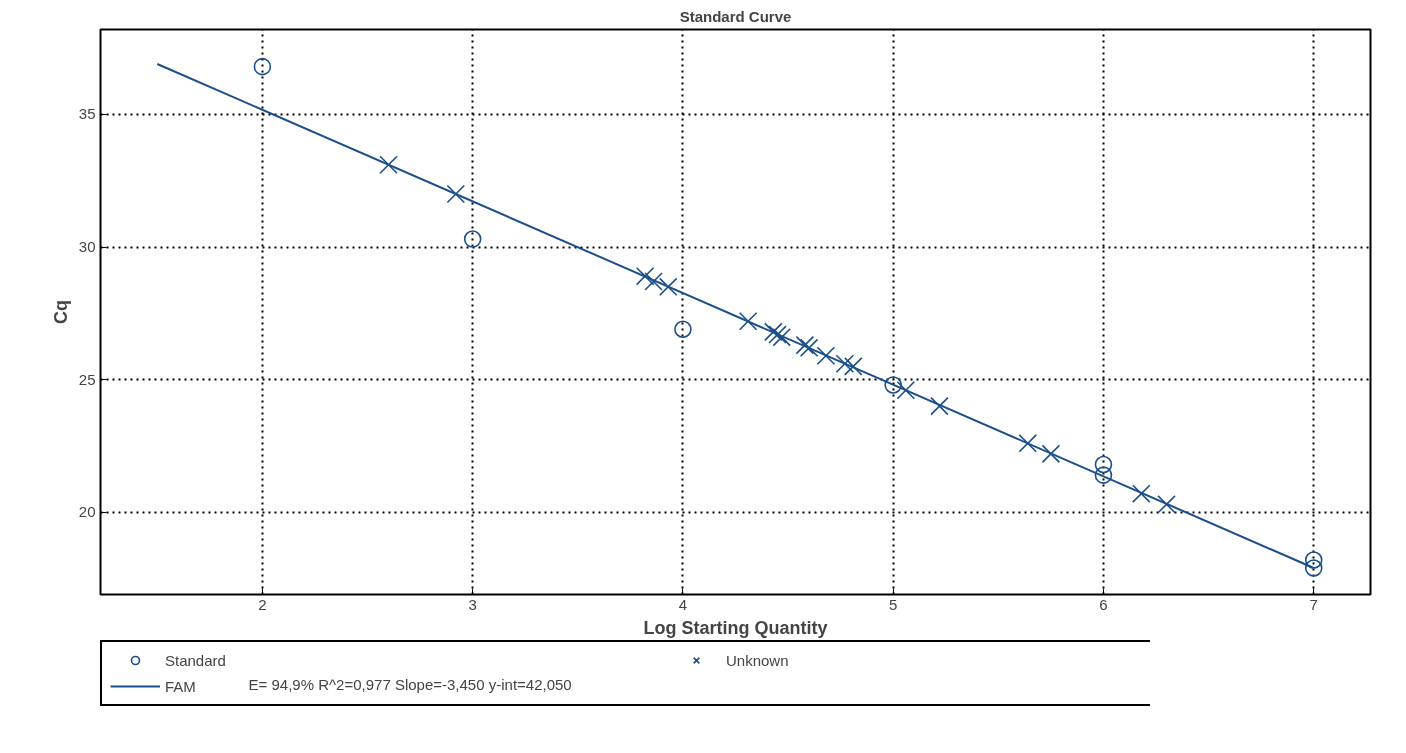  Describe the element at coordinates (1313, 604) in the screenshot. I see `x-tick-label: 7` at that location.